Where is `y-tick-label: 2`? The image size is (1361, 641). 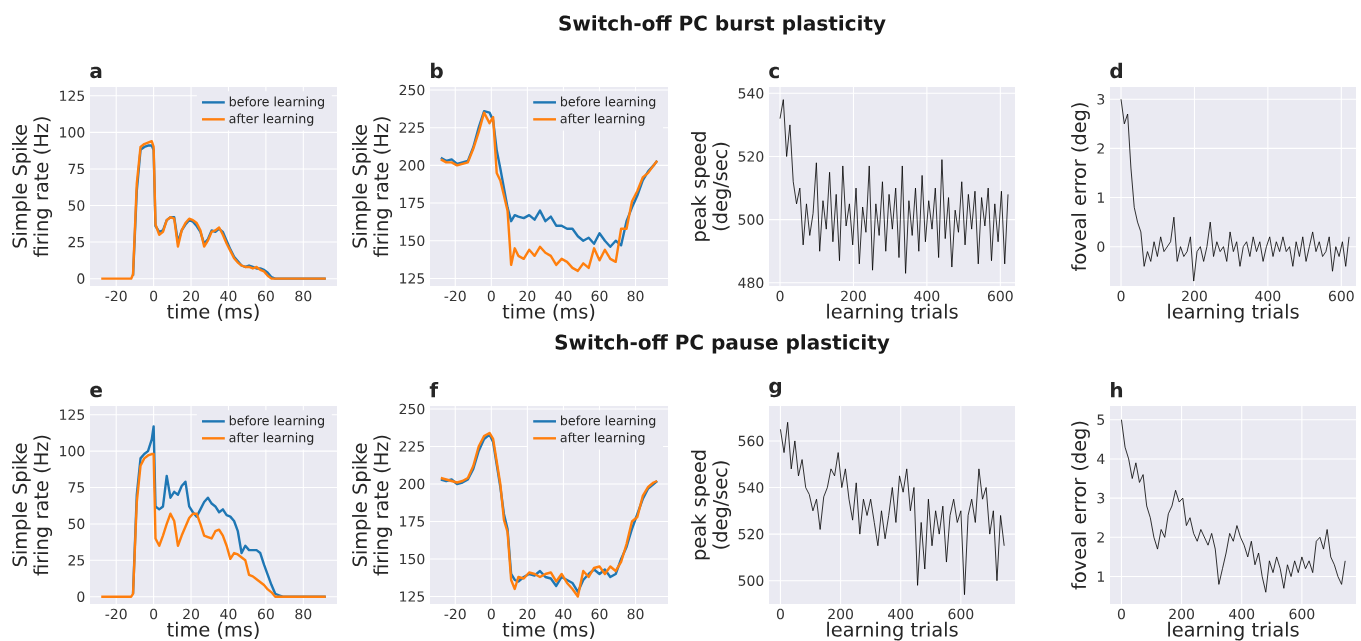 y-tick-label: 2 is located at coordinates (1100, 537).